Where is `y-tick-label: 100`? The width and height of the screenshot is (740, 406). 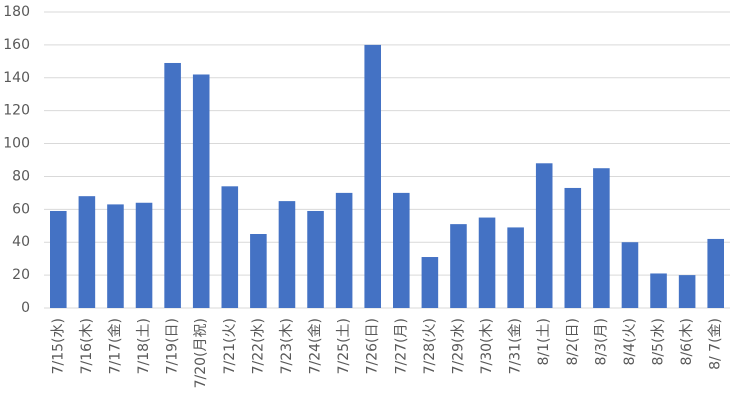
y-tick-label: 100 is located at coordinates (16, 144).